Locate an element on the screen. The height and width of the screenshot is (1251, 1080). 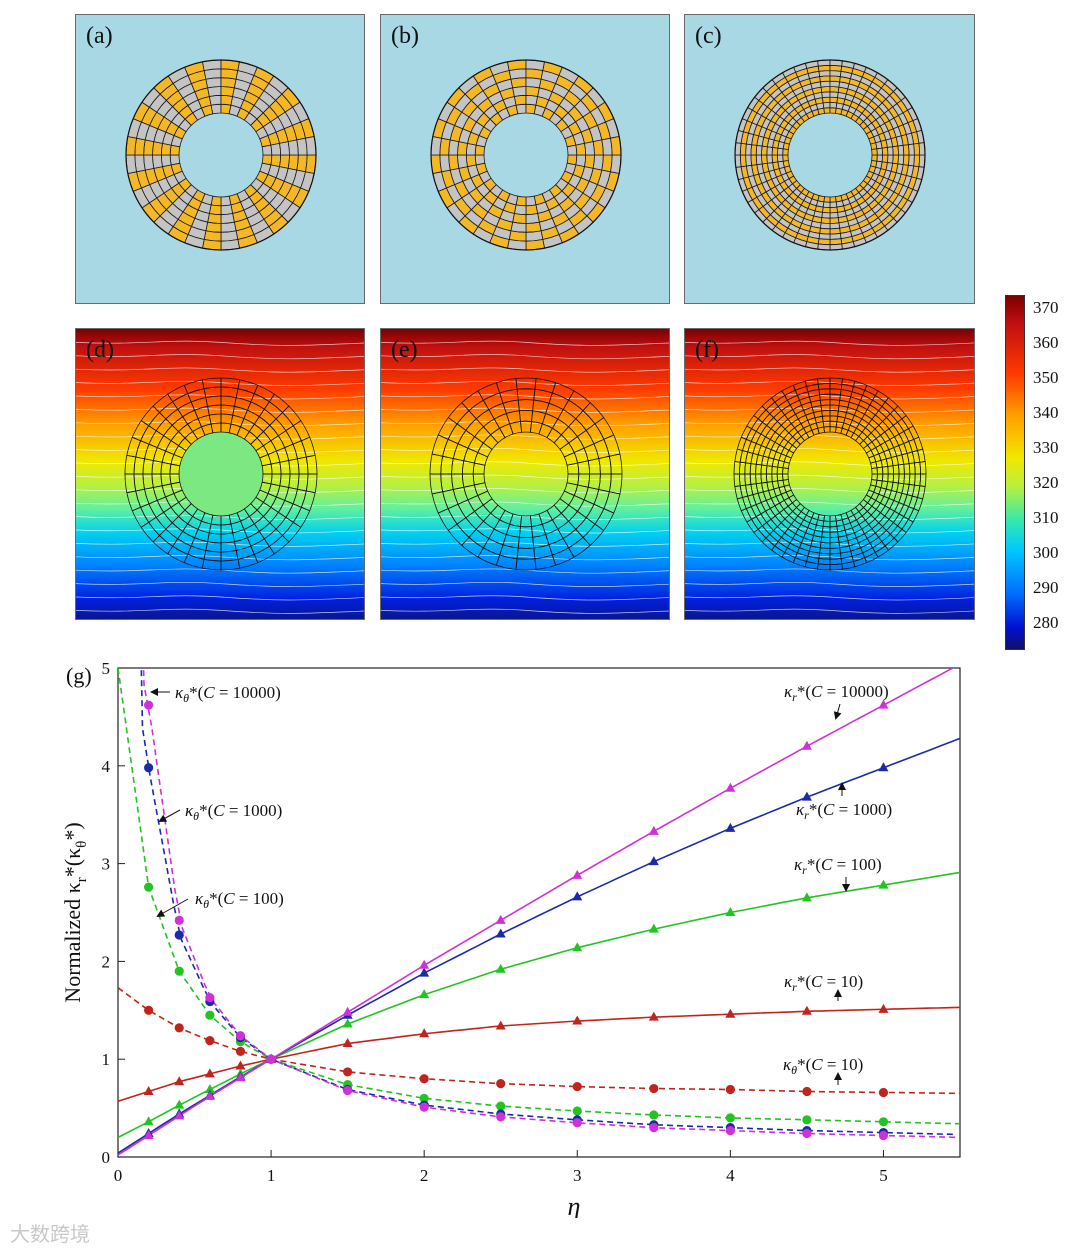
y-tick-label: 2 is located at coordinates (106, 961).